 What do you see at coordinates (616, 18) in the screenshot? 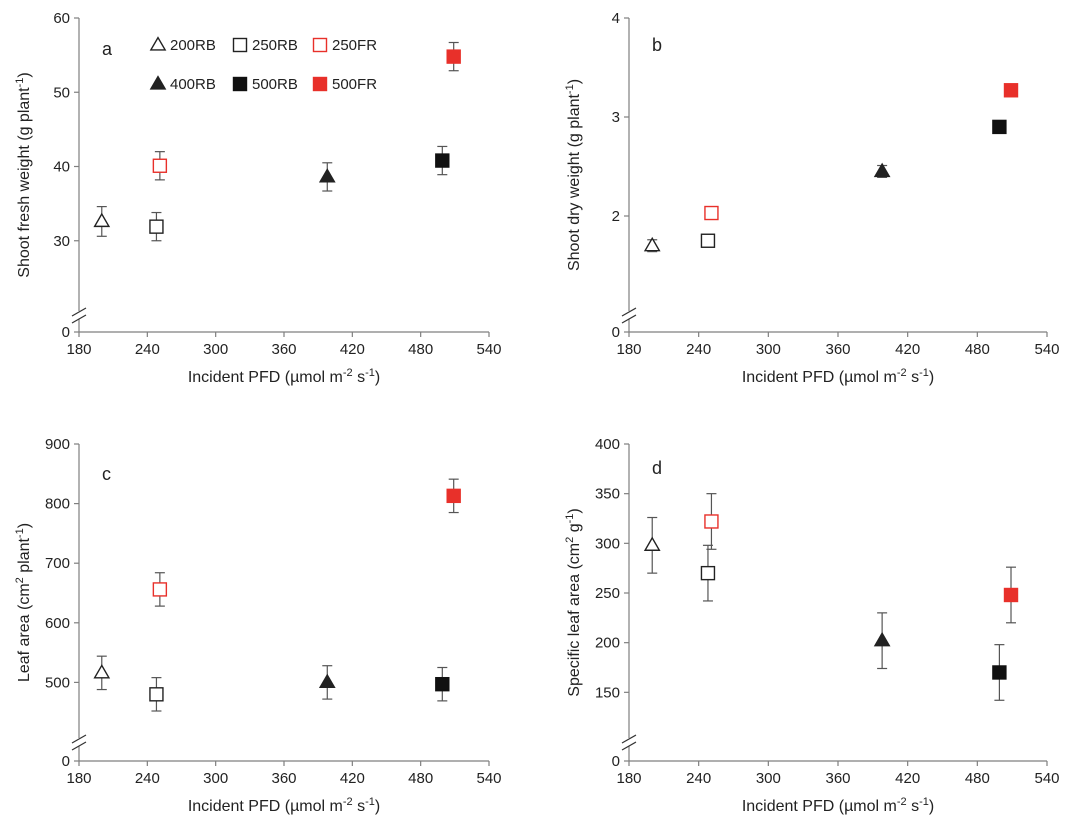
I see `y-tick-label: 4` at bounding box center [616, 18].